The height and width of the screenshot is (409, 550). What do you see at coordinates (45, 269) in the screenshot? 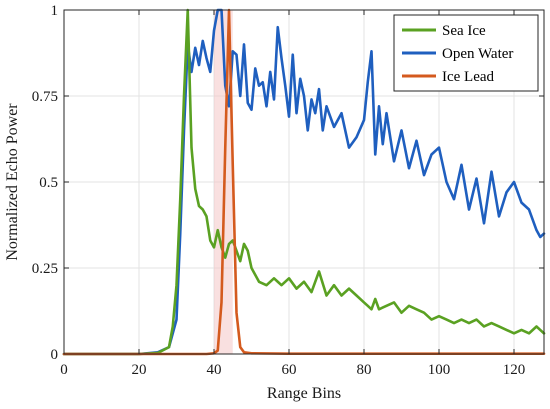
I see `y-tick-label-0.25: 0.25` at bounding box center [45, 269].